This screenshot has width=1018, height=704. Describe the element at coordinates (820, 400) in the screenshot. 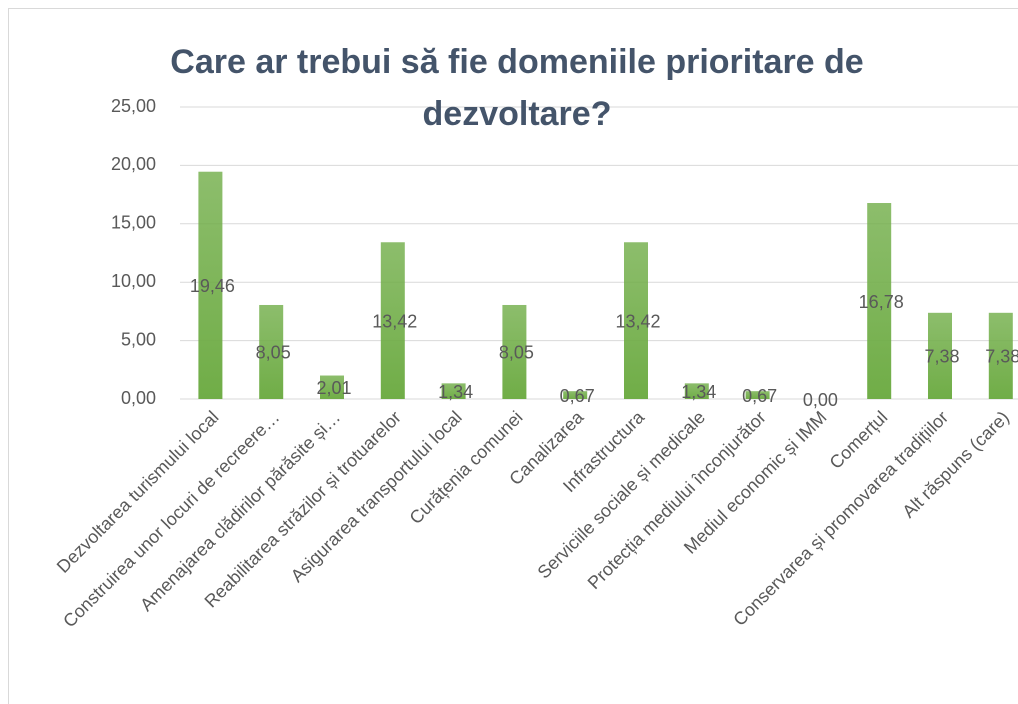

I see `data-label: 0,00` at that location.